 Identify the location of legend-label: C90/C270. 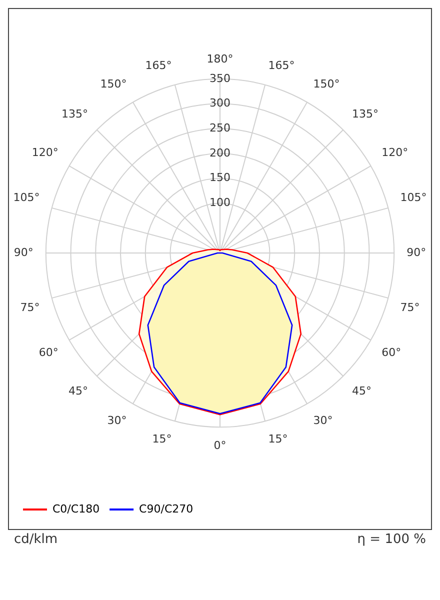
(166, 509).